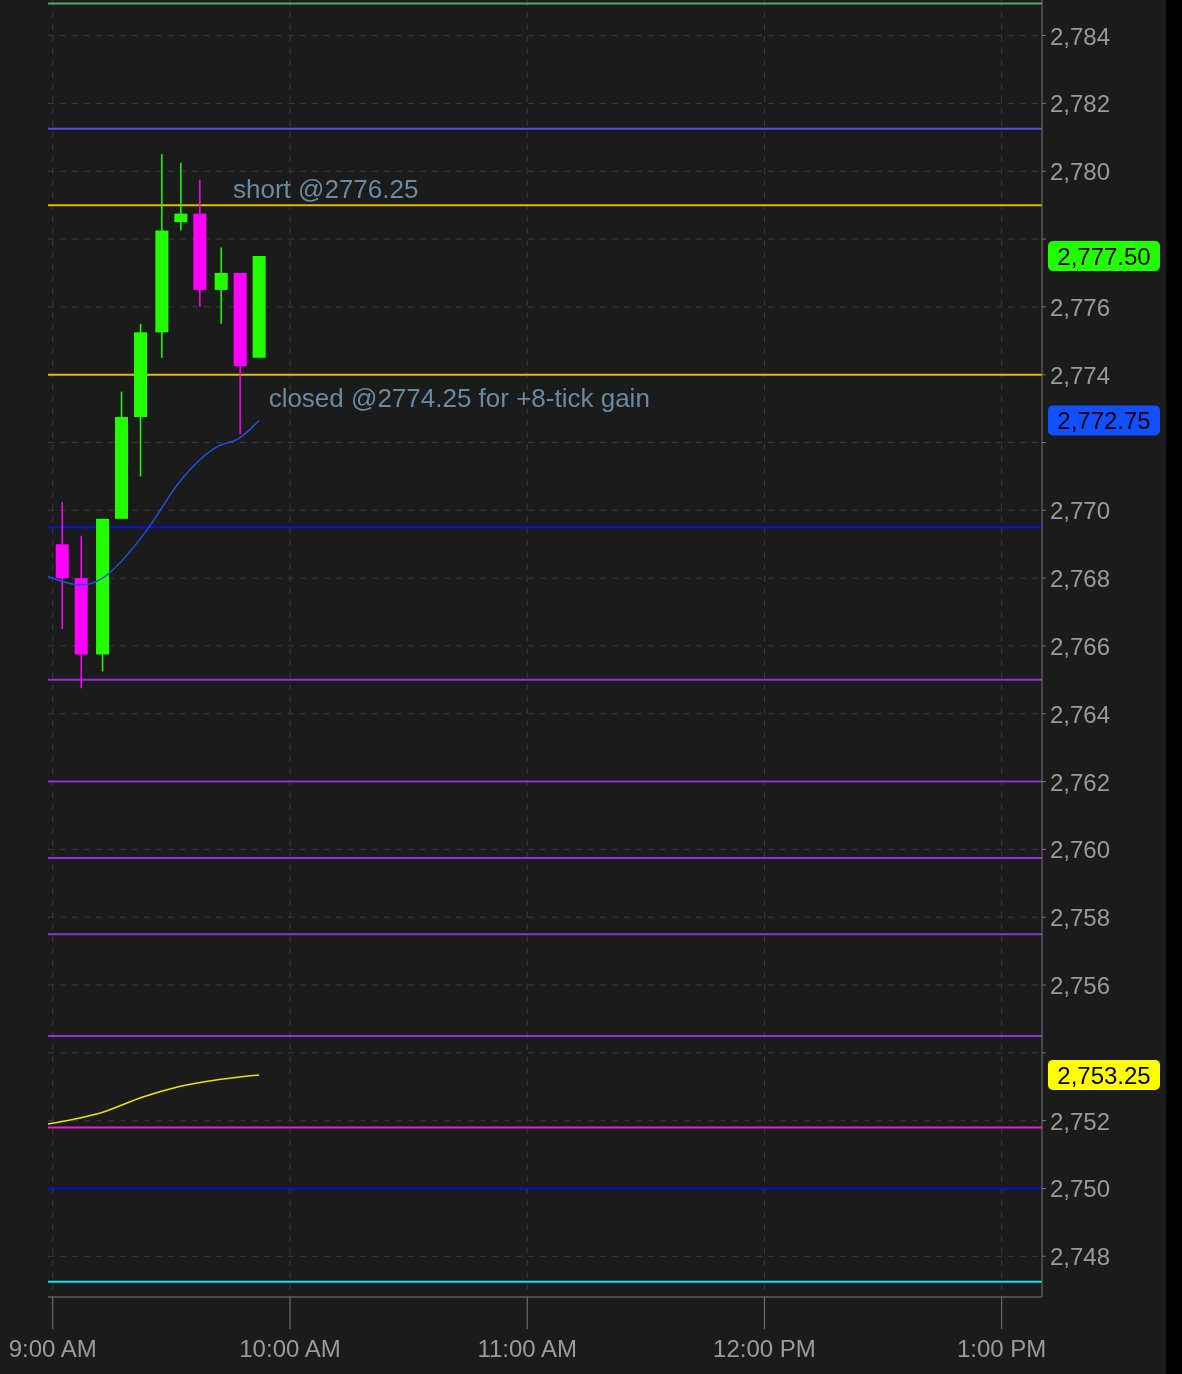  Describe the element at coordinates (1080, 579) in the screenshot. I see `y-tick-label: 2,768` at that location.